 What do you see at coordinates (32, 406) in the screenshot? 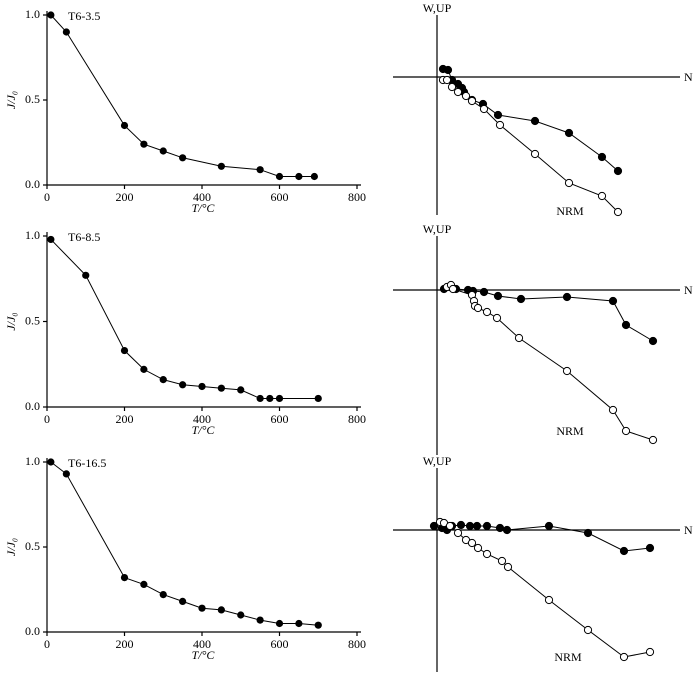
I see `y-tick-label: 0.0` at bounding box center [32, 406].